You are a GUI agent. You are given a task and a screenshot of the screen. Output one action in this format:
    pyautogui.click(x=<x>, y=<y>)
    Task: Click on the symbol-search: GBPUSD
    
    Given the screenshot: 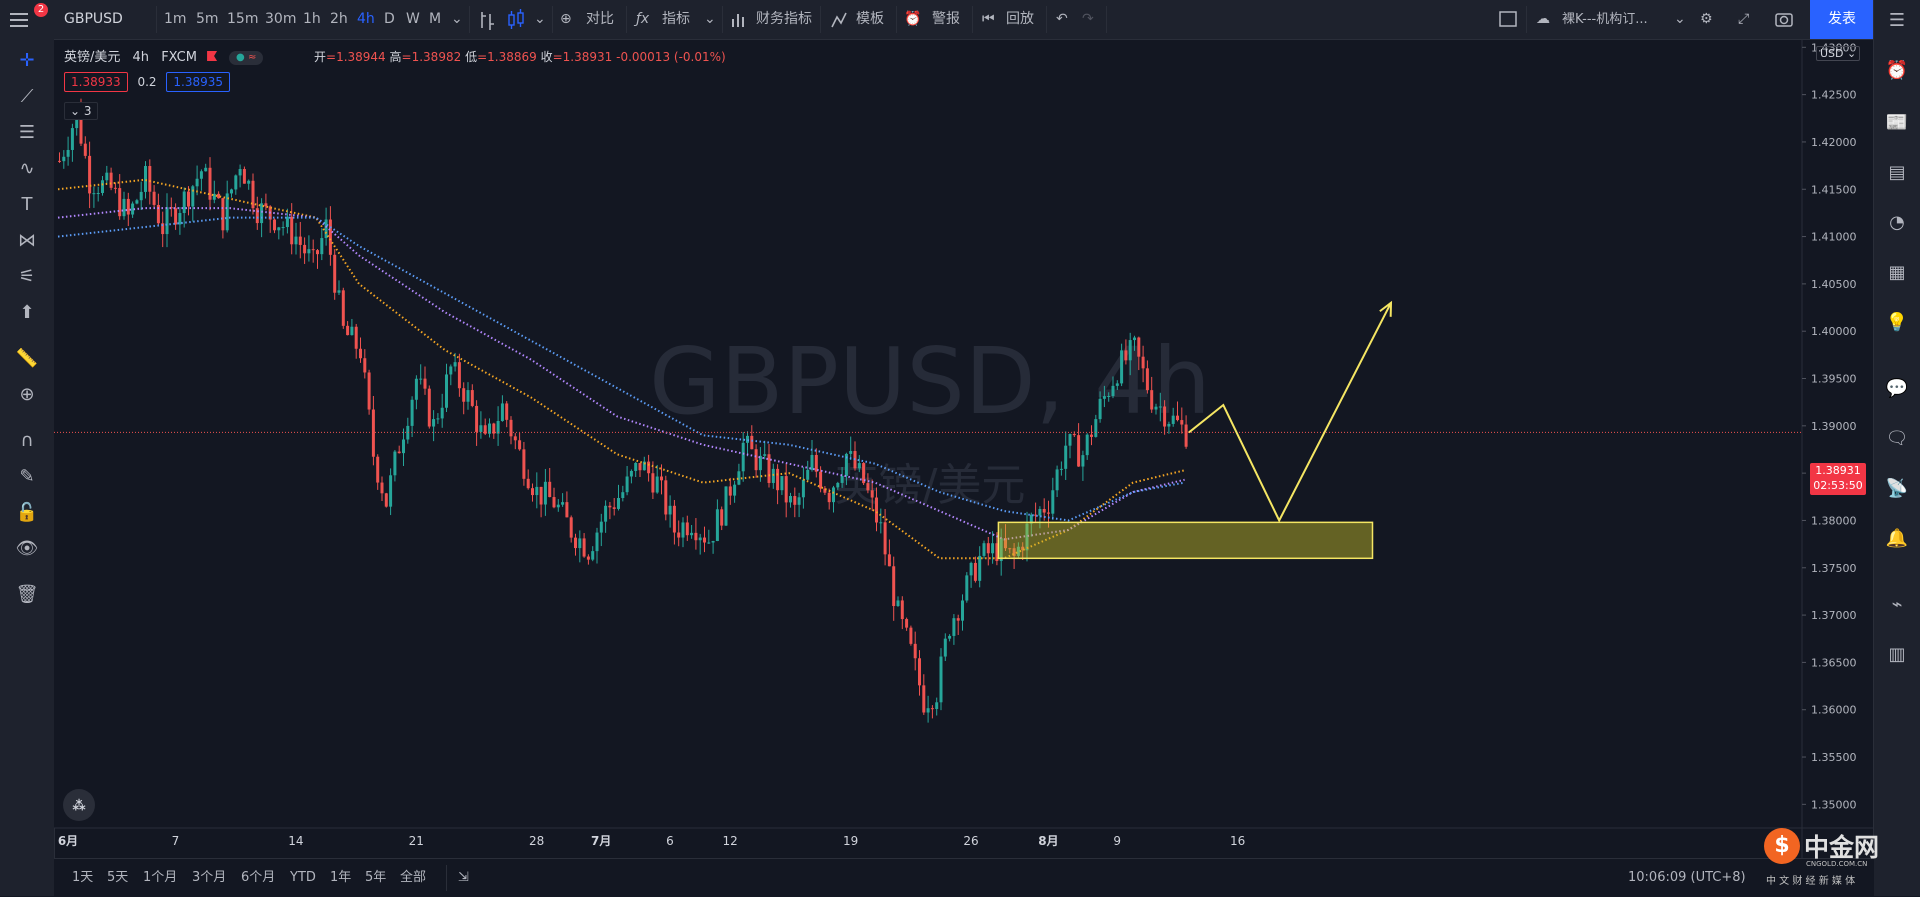 What is the action you would take?
    pyautogui.click(x=93, y=19)
    